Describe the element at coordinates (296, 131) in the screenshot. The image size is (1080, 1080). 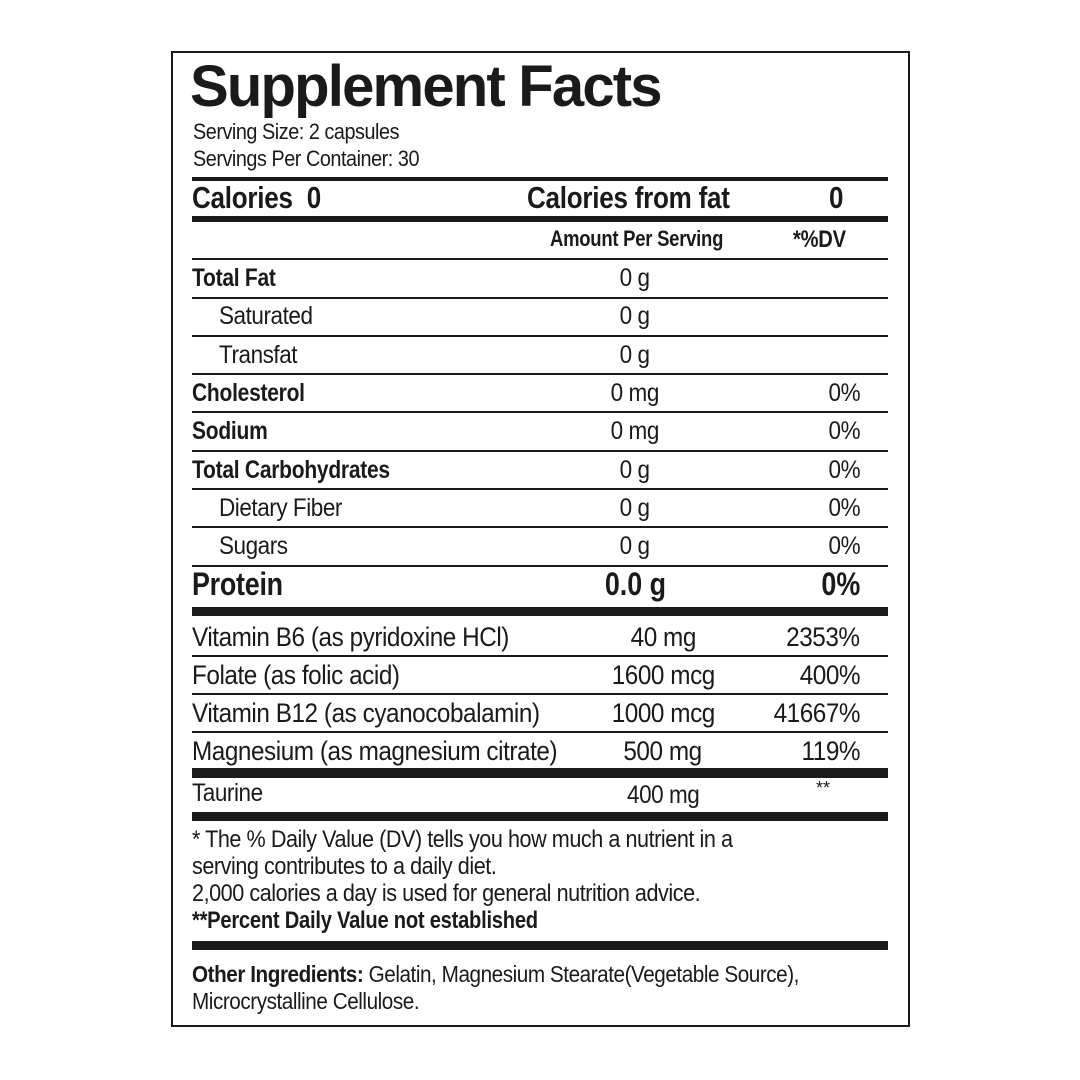
I see `serving-size: Serving Size: 2 capsules` at that location.